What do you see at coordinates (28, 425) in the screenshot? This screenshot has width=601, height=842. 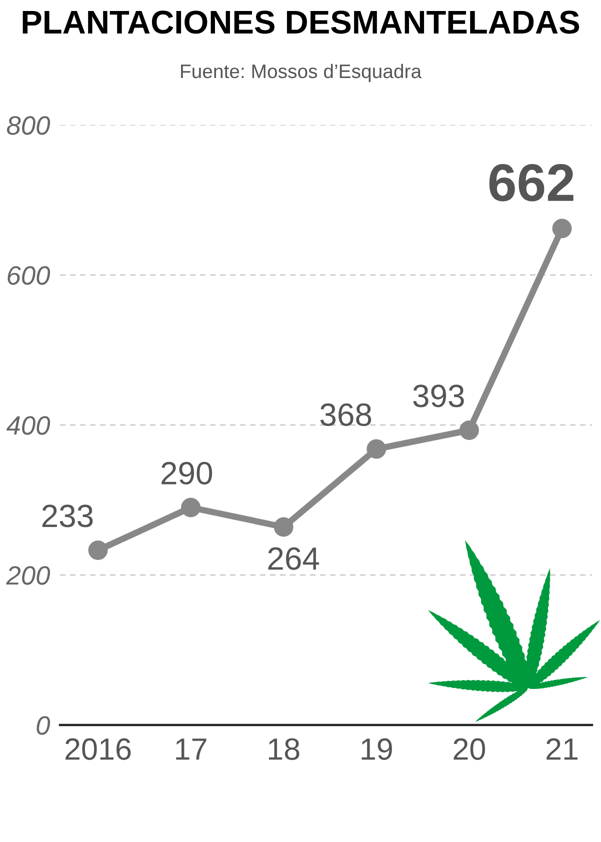 I see `y-tick-label: 400` at bounding box center [28, 425].